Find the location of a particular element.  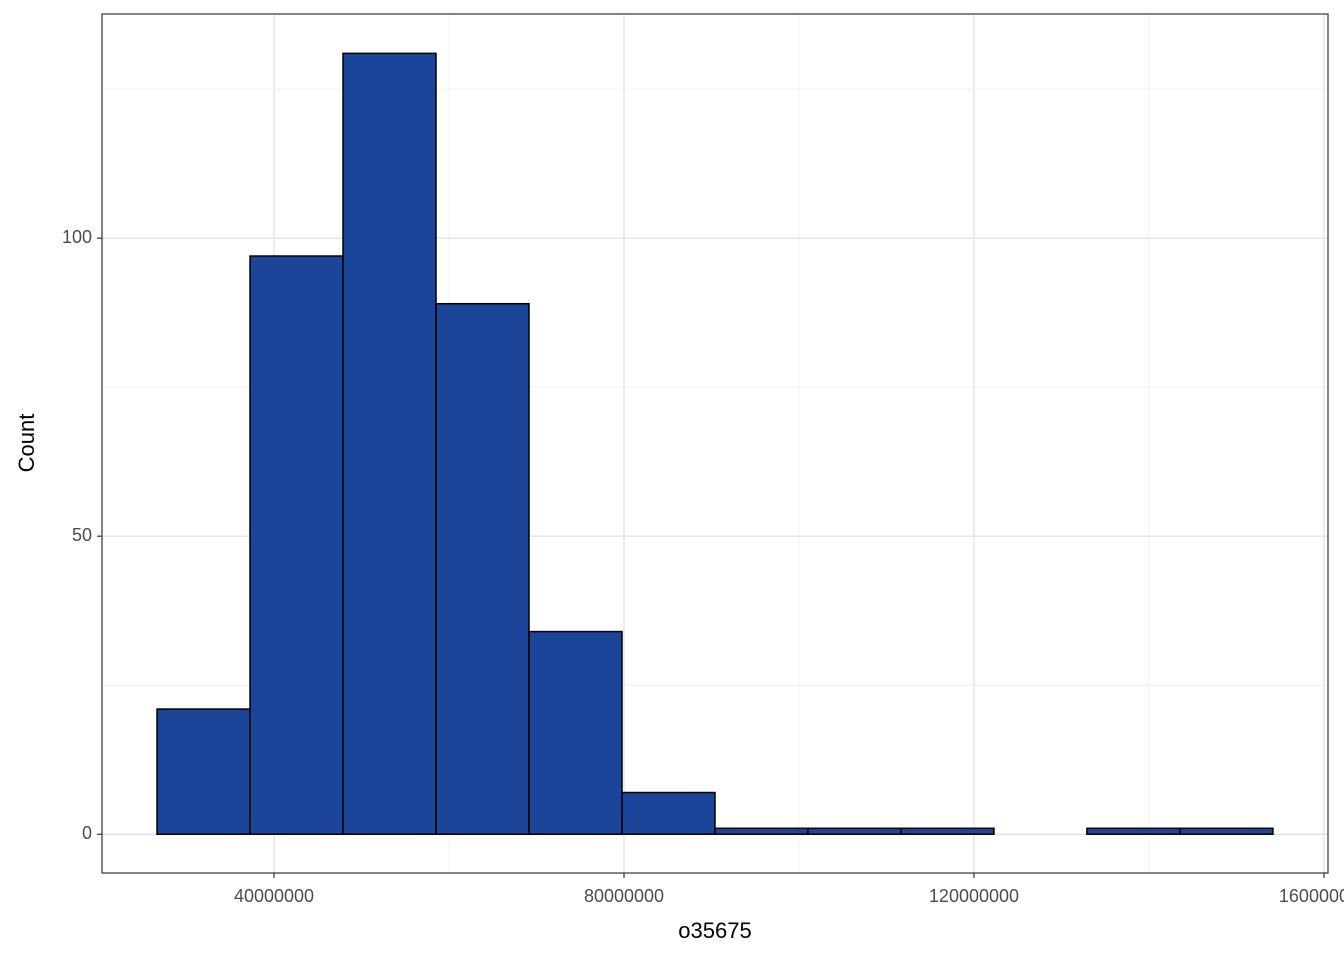

x-tick-label: 160000000 is located at coordinates (1311, 896).